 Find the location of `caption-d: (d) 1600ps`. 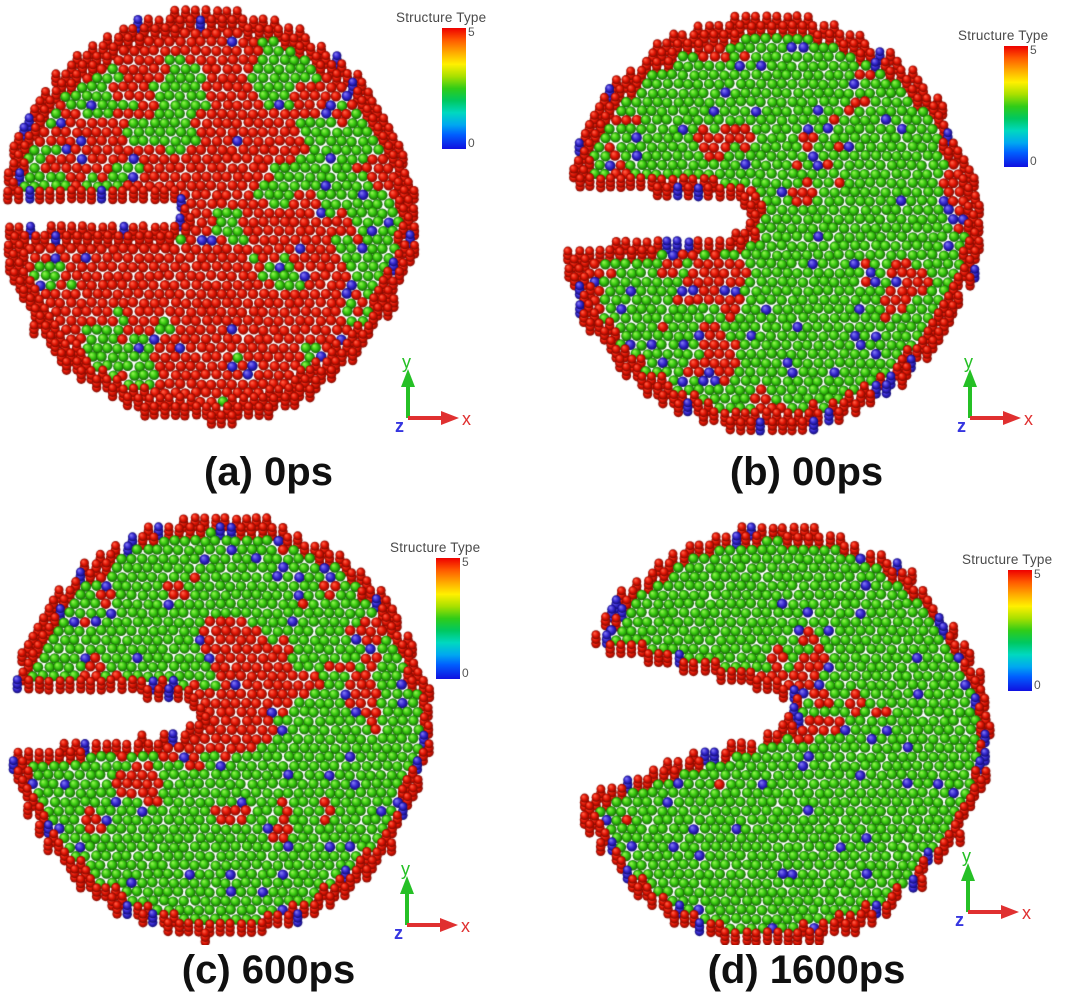

caption-d: (d) 1600ps is located at coordinates (806, 970).